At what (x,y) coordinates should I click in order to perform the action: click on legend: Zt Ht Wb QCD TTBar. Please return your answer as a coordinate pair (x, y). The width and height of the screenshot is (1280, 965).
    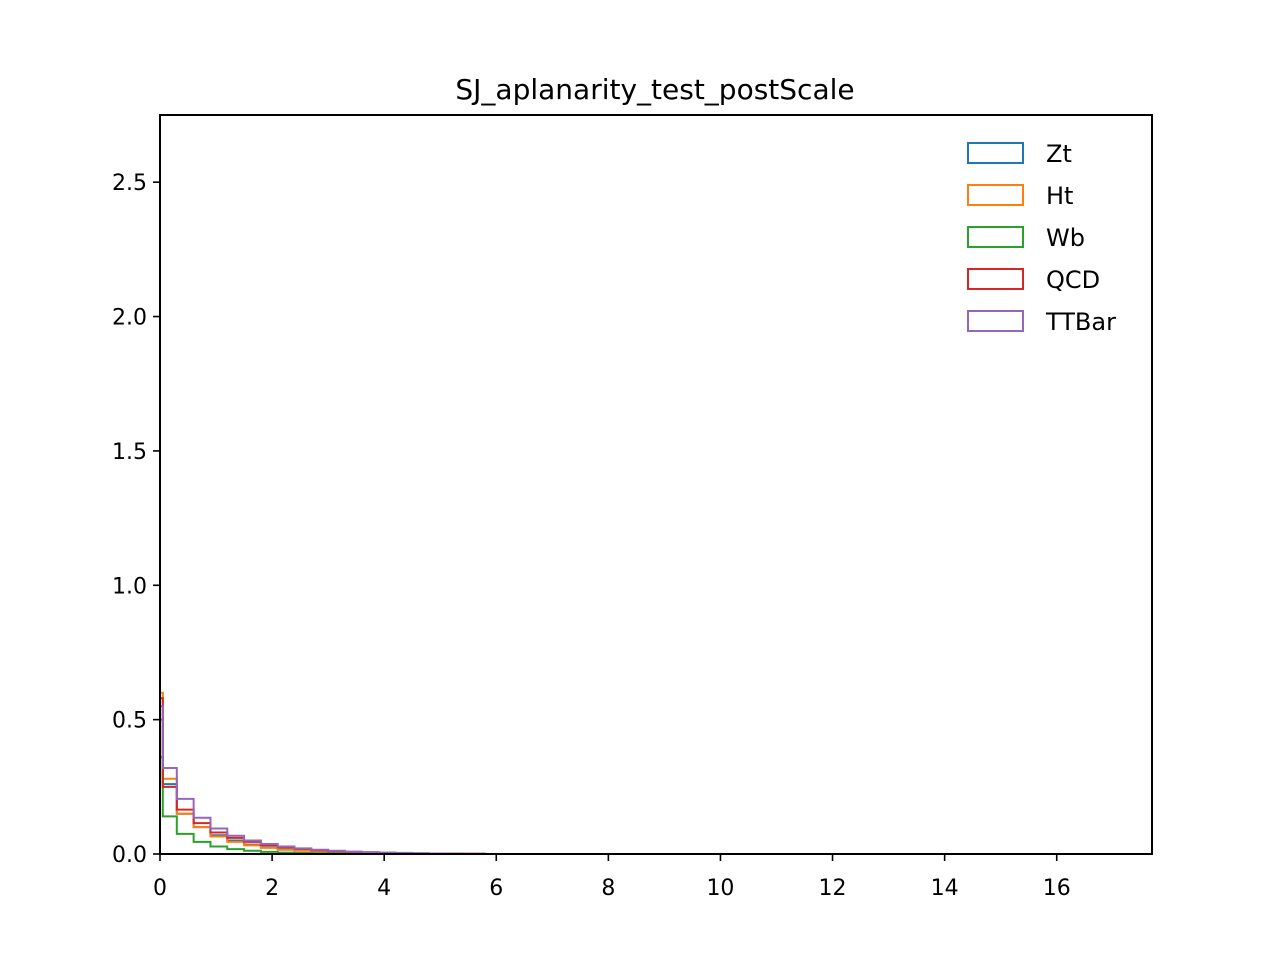
    Looking at the image, I should click on (1041, 238).